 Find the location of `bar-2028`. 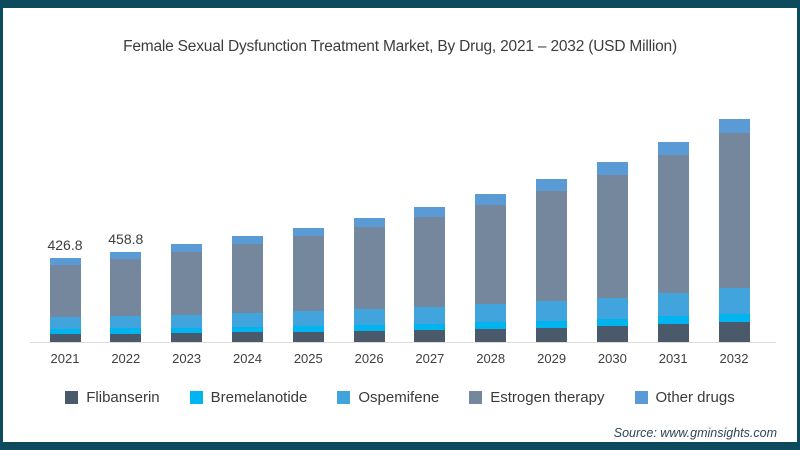

bar-2028 is located at coordinates (491, 268).